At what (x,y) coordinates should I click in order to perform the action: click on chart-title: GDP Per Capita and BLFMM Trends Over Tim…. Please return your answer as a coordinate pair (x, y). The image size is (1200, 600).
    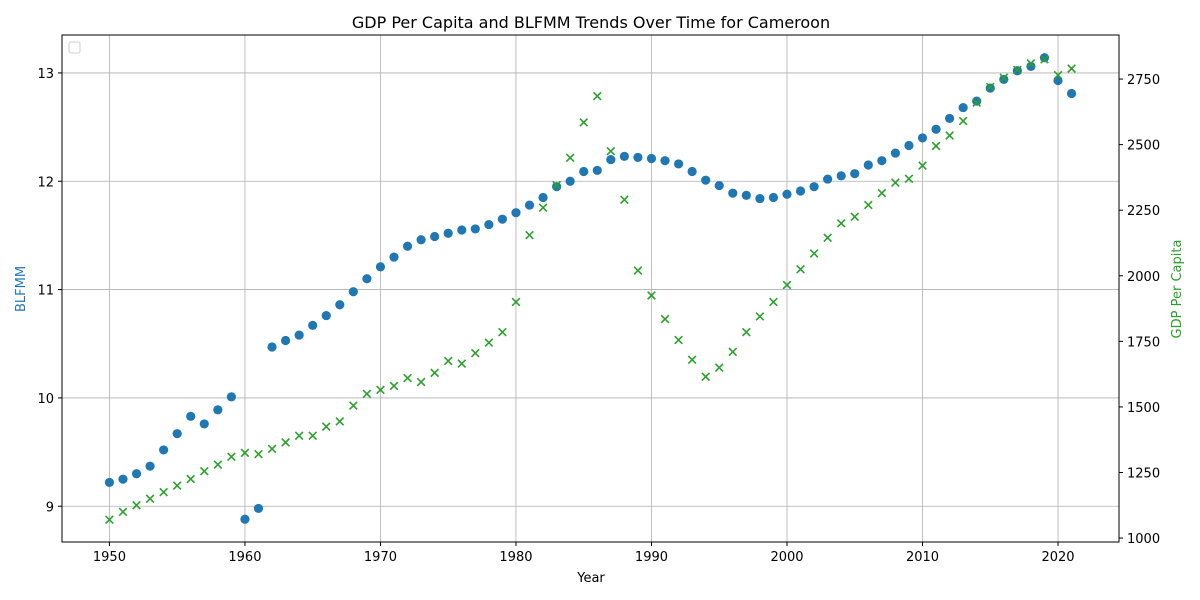
    Looking at the image, I should click on (591, 22).